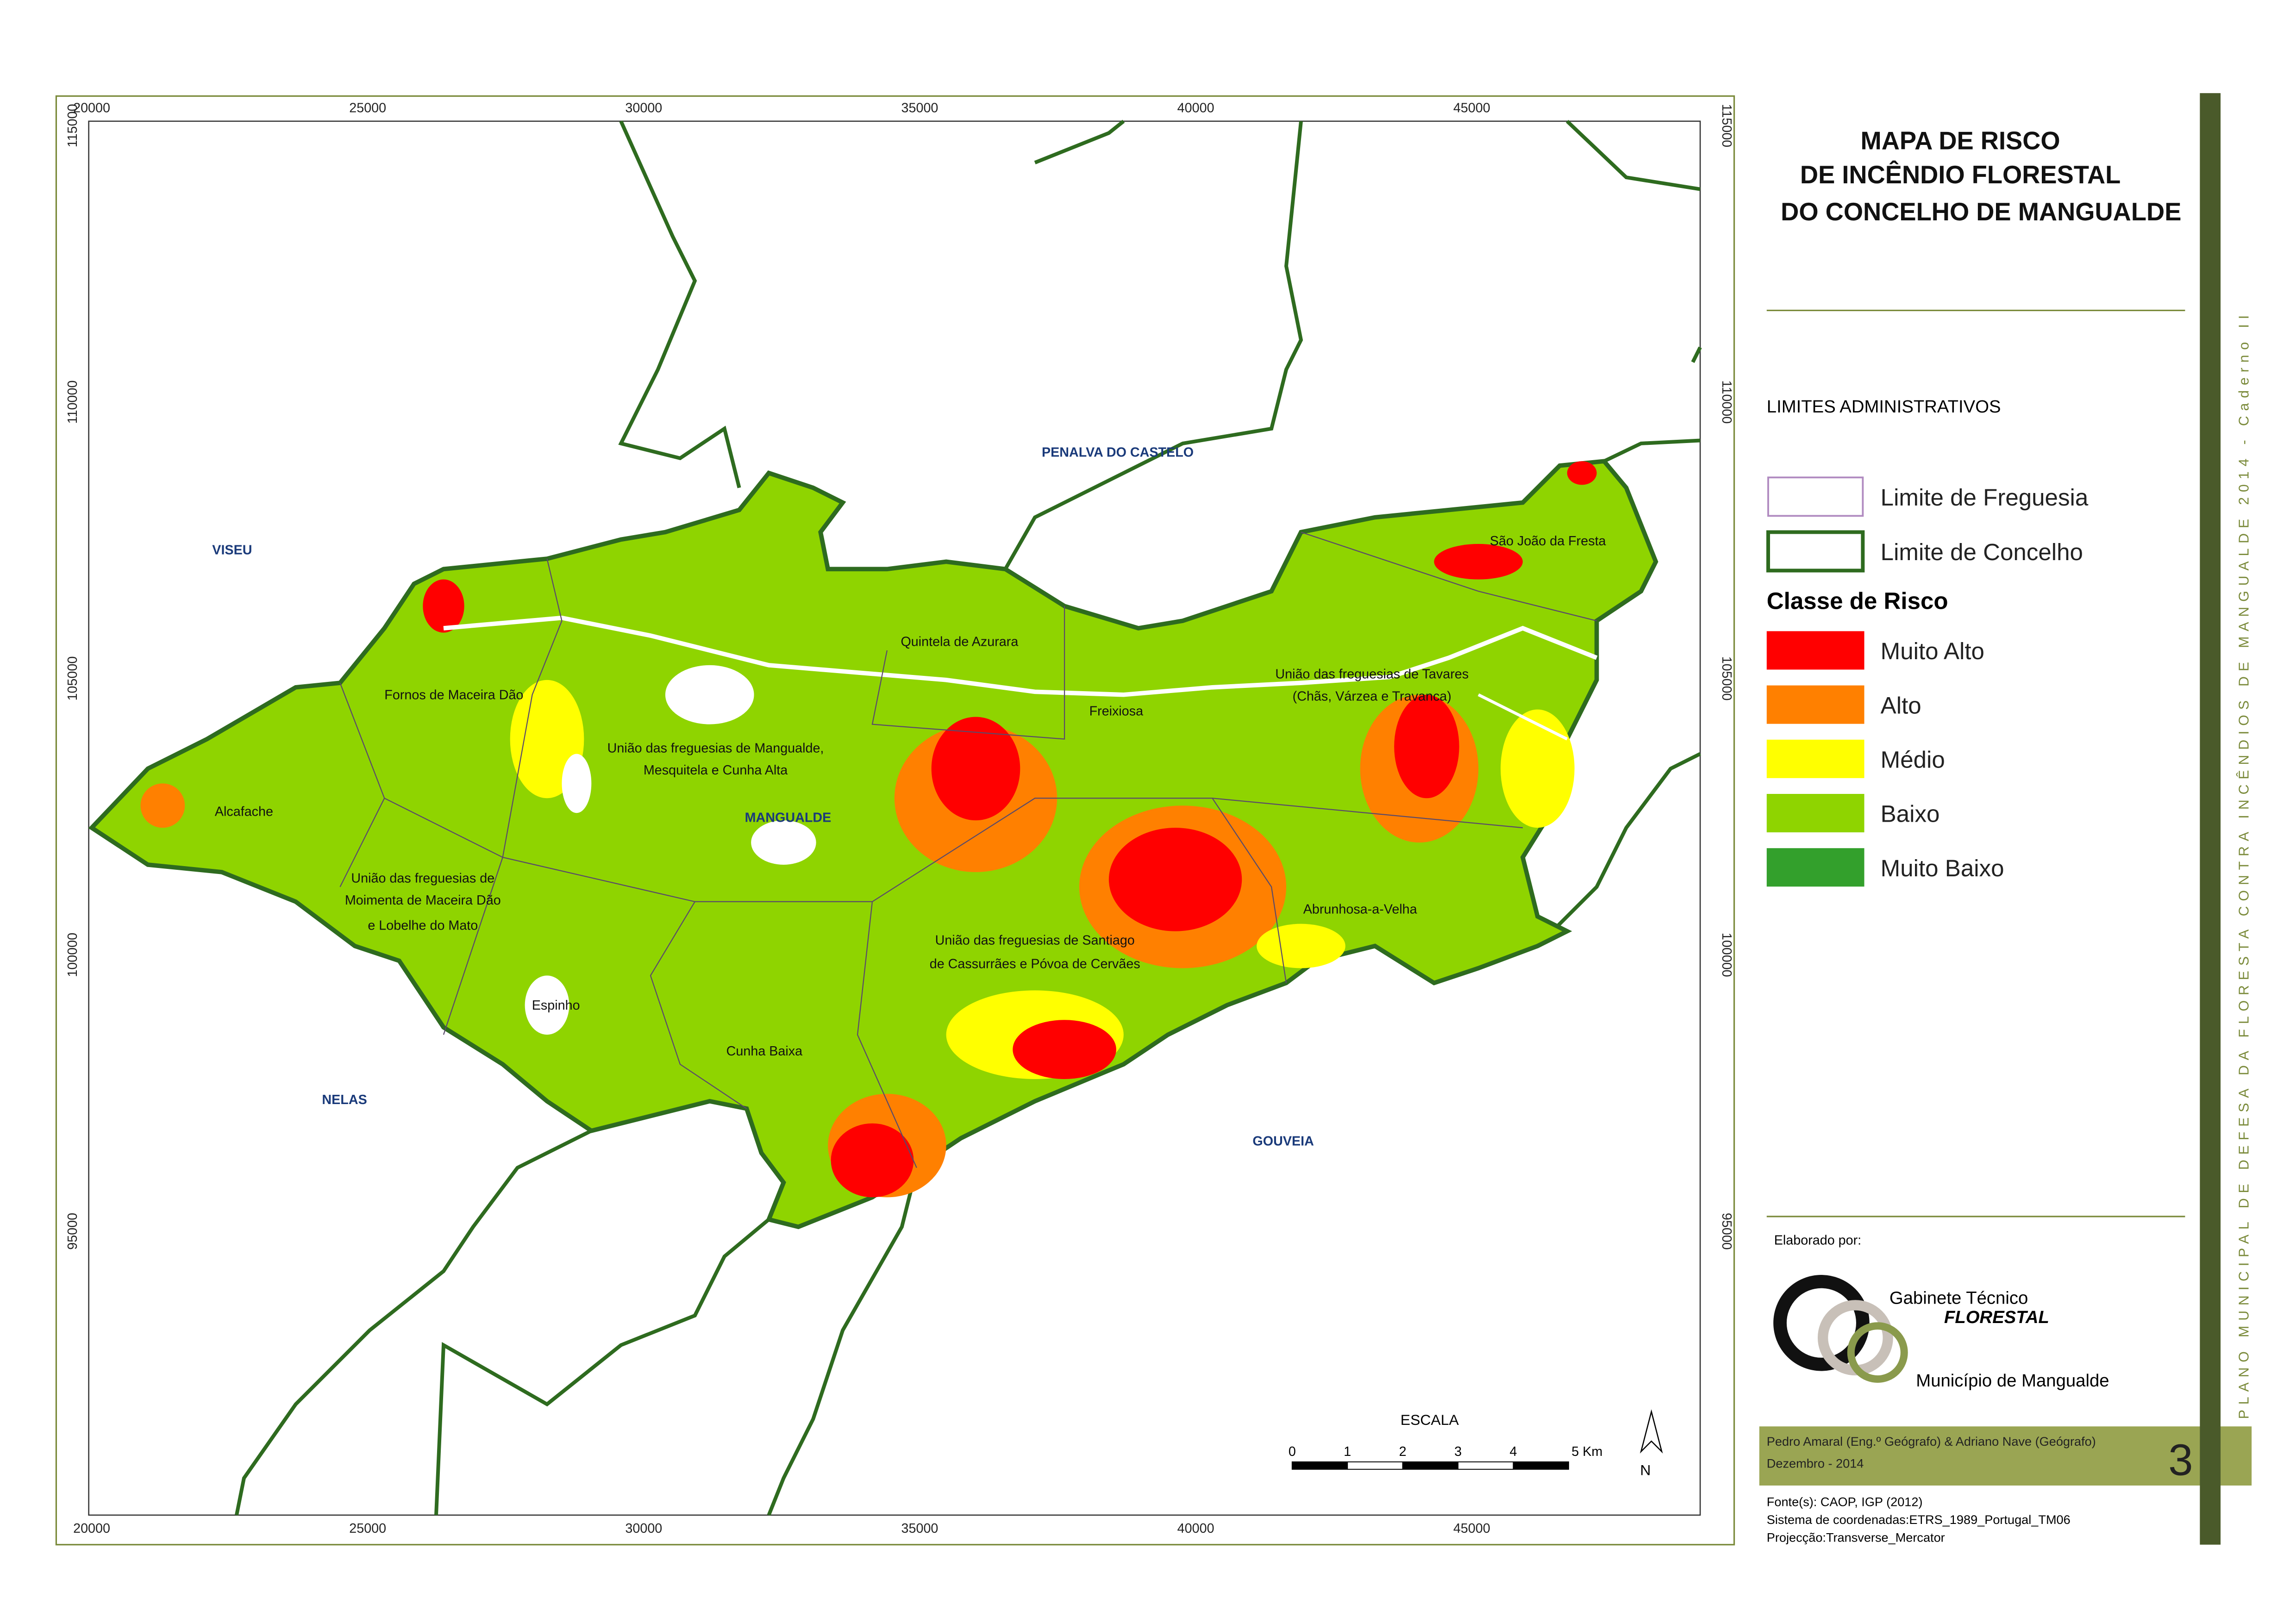  I want to click on credit: Elaborado por:, so click(1817, 1240).